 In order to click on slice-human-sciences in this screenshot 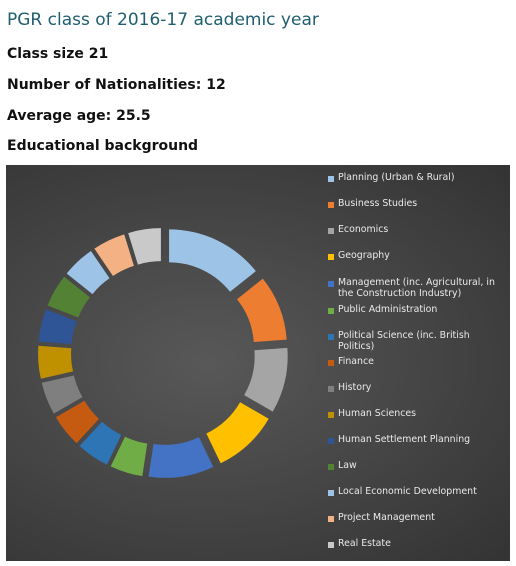, I will do `click(55, 362)`.